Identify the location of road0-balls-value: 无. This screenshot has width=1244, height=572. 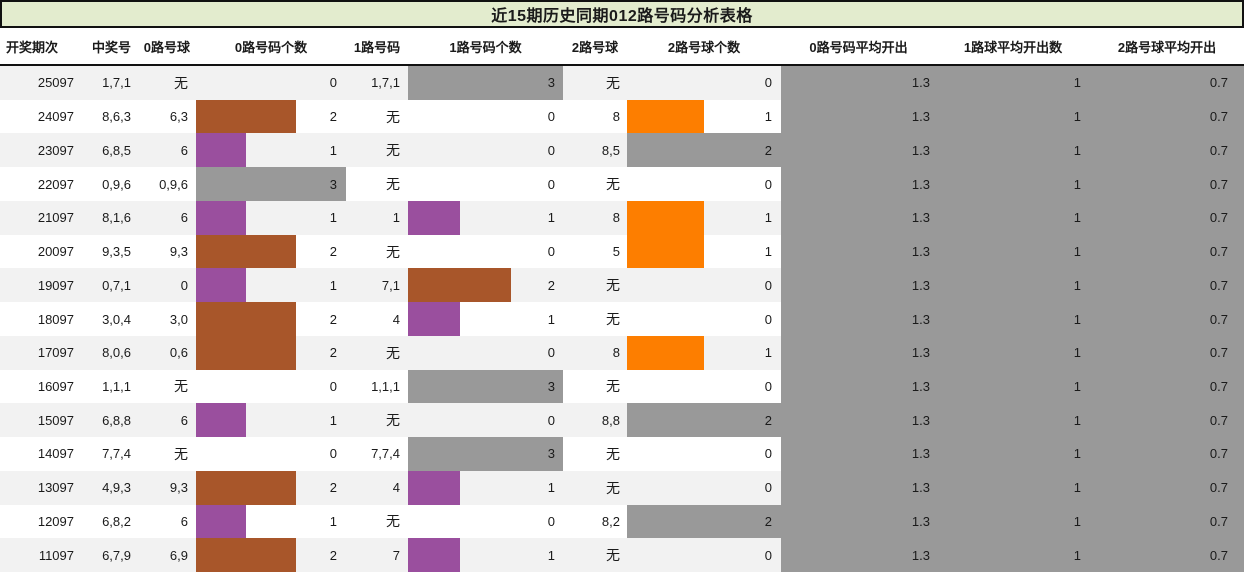
(181, 453).